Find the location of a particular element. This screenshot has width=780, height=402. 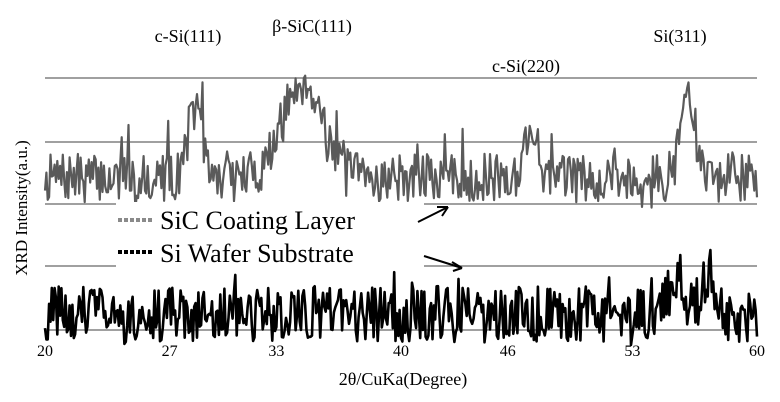

x-tick-label: 33 is located at coordinates (276, 351).